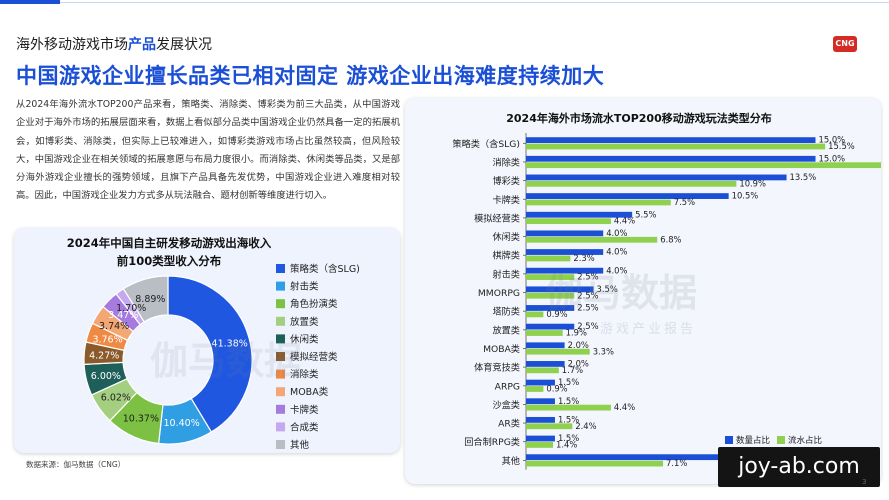  What do you see at coordinates (506, 274) in the screenshot?
I see `category-label: 射击类` at bounding box center [506, 274].